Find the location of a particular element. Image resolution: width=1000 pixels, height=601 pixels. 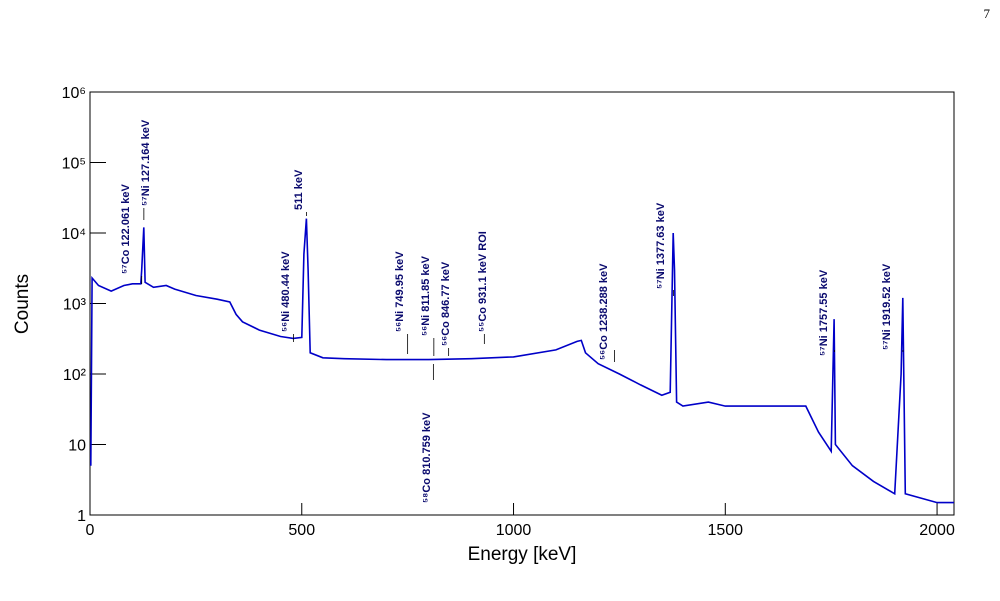

y-tick-label: 10³ is located at coordinates (75, 305).